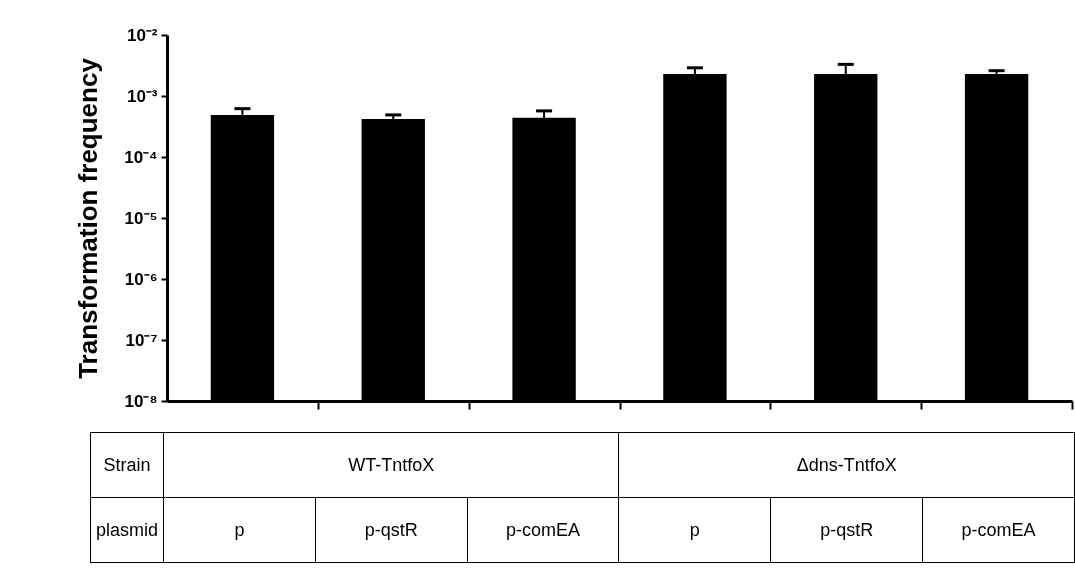 The height and width of the screenshot is (579, 1075). I want to click on y-tick-label: 10⁻⁷, so click(141, 340).